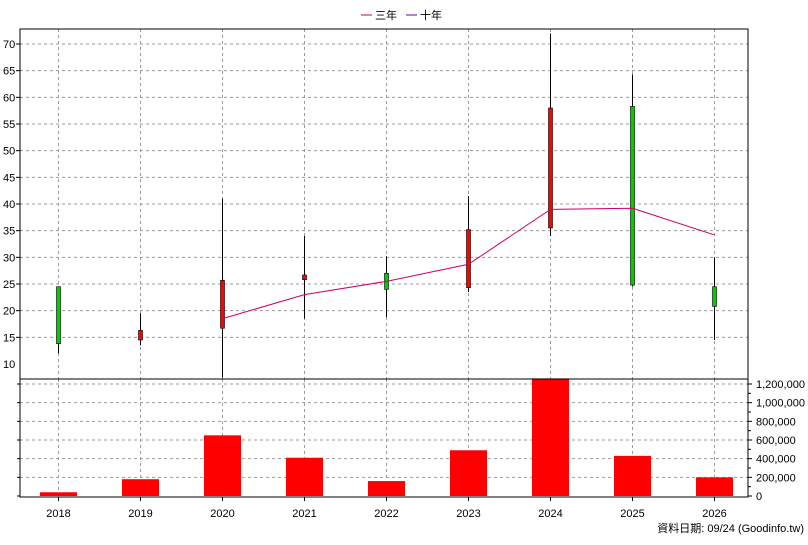 This screenshot has height=545, width=808. What do you see at coordinates (9, 45) in the screenshot?
I see `price-tick-label: 70` at bounding box center [9, 45].